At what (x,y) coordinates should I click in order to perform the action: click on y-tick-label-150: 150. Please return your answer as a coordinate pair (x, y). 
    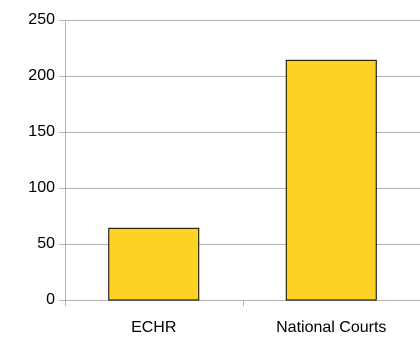
    Looking at the image, I should click on (41, 131).